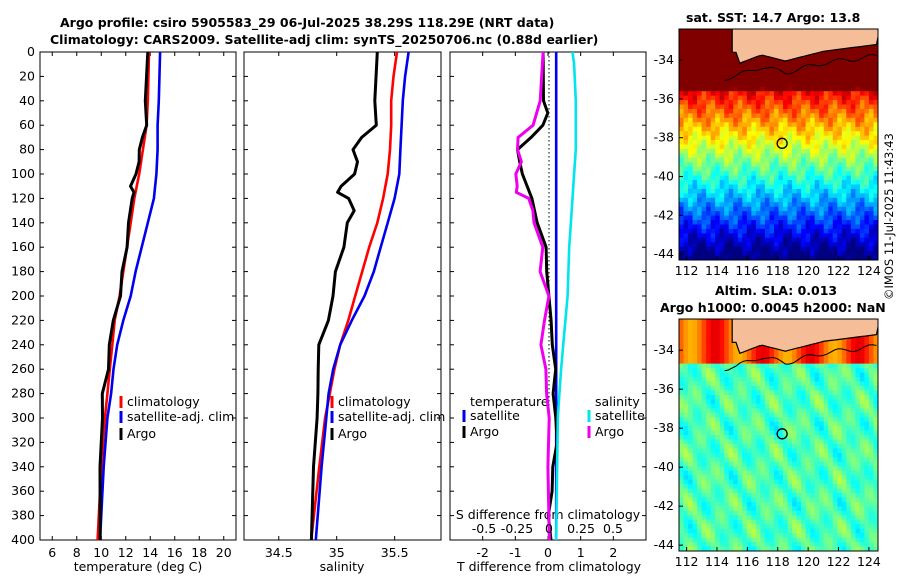 The image size is (900, 580). I want to click on depth-tick-label: 60, so click(27, 124).